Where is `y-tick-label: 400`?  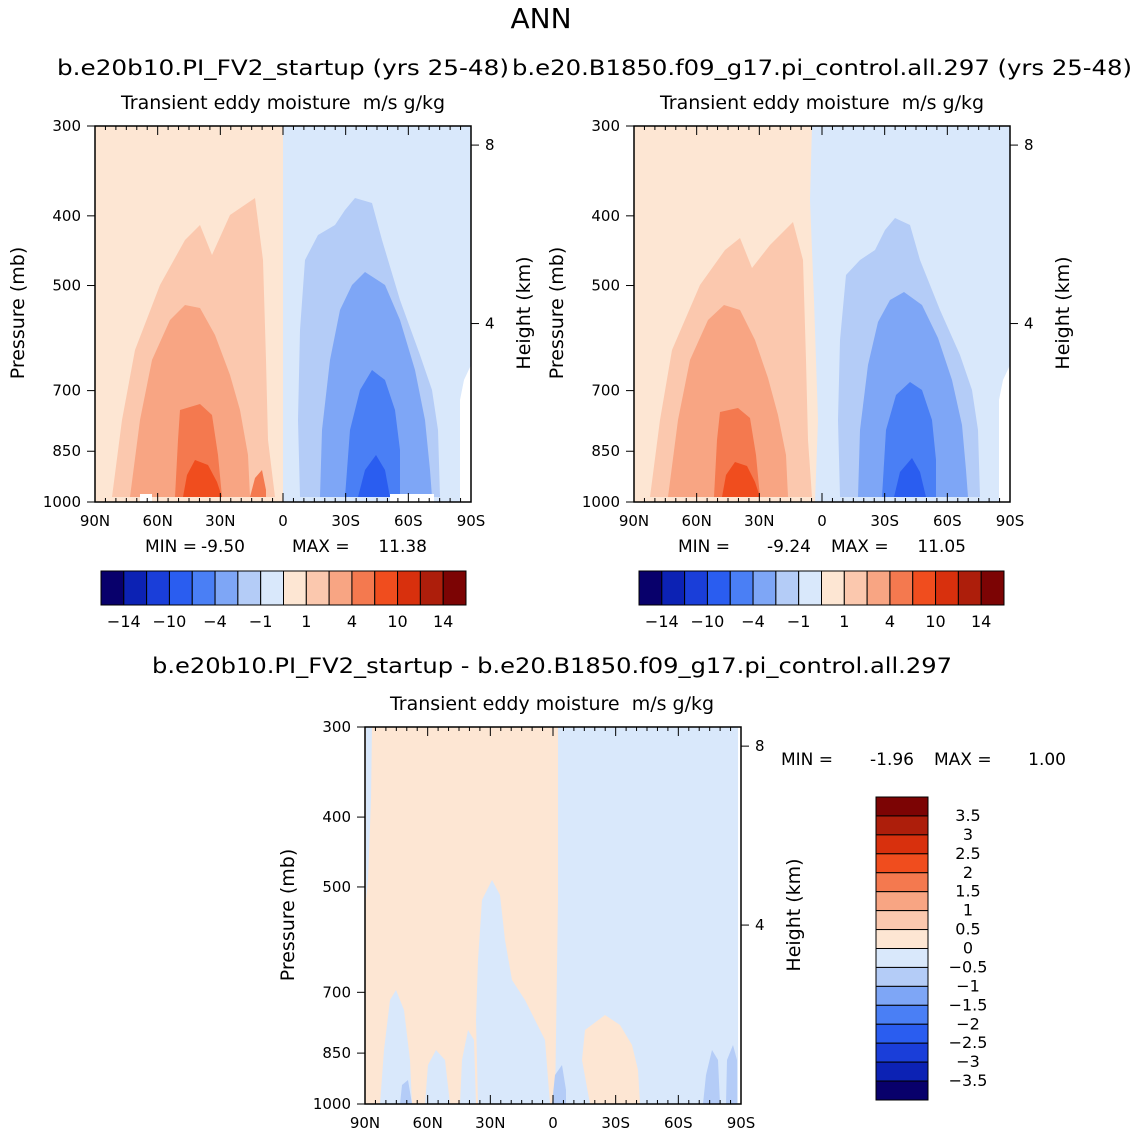
y-tick-label: 400 is located at coordinates (336, 817).